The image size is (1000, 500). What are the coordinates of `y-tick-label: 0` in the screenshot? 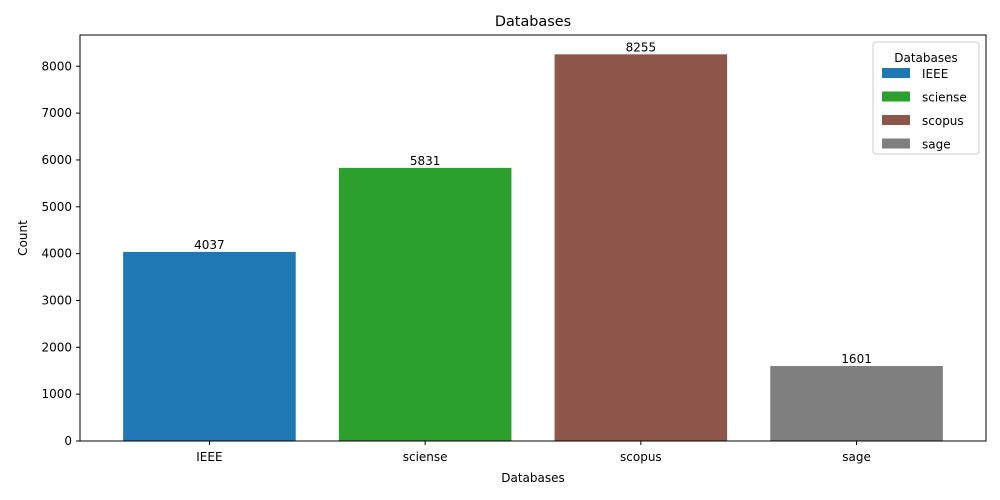 It's located at (68, 441).